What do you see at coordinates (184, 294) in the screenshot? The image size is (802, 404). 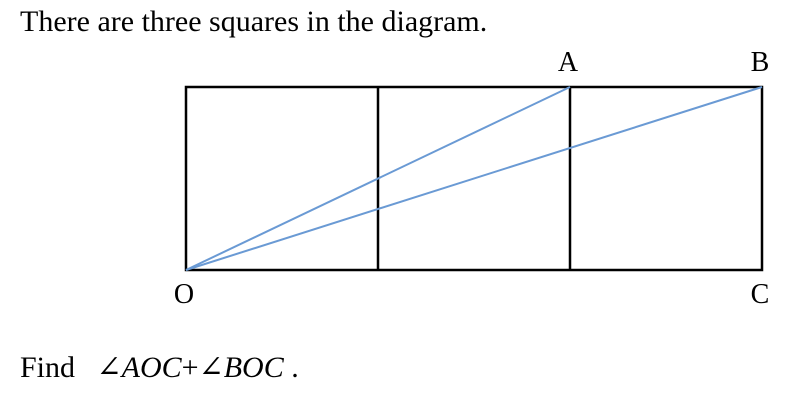 I see `point-label-O: O` at bounding box center [184, 294].